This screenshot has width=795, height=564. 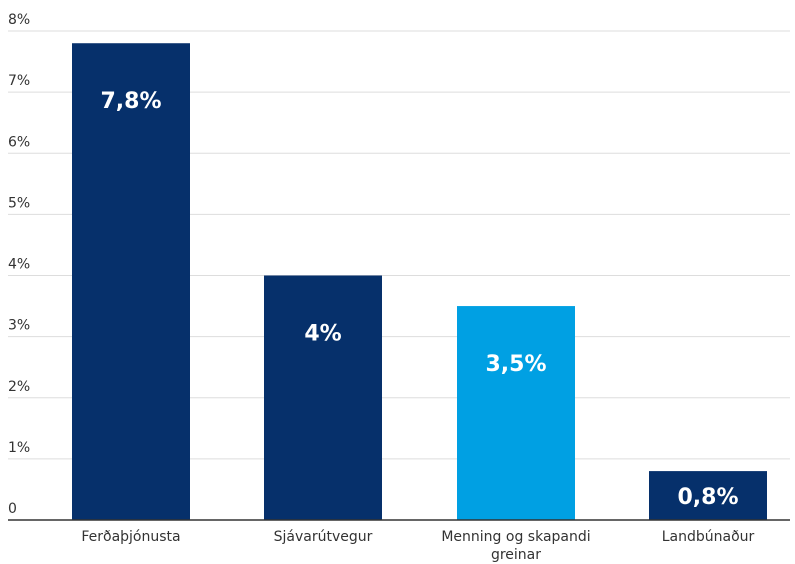 What do you see at coordinates (322, 334) in the screenshot?
I see `bar-data-label: 4%` at bounding box center [322, 334].